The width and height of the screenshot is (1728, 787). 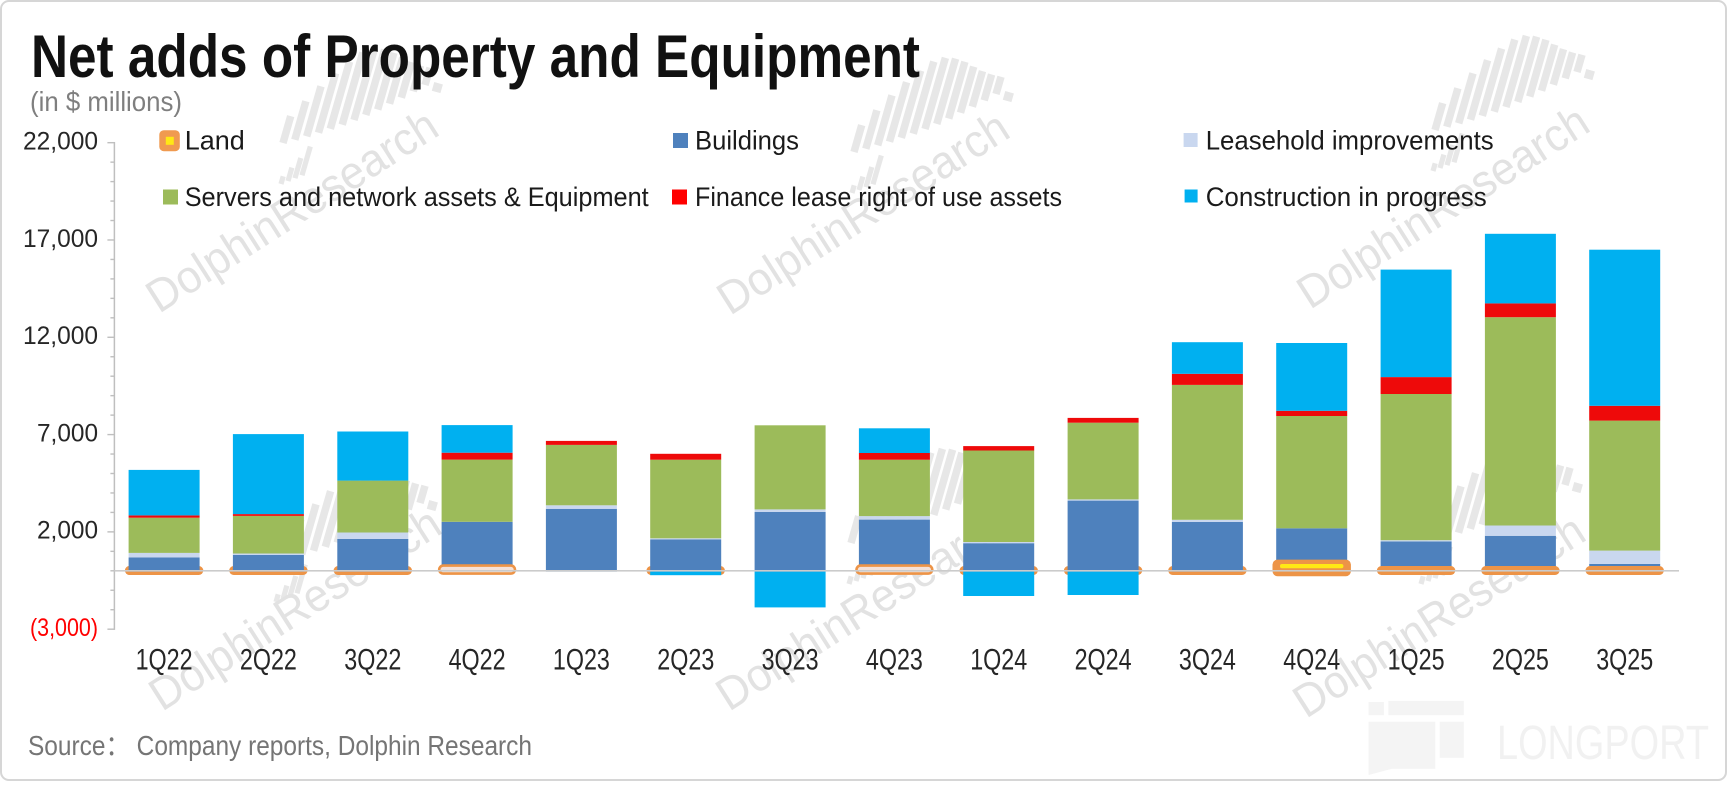 What do you see at coordinates (1103, 660) in the screenshot?
I see `svg-text: 2Q24` at bounding box center [1103, 660].